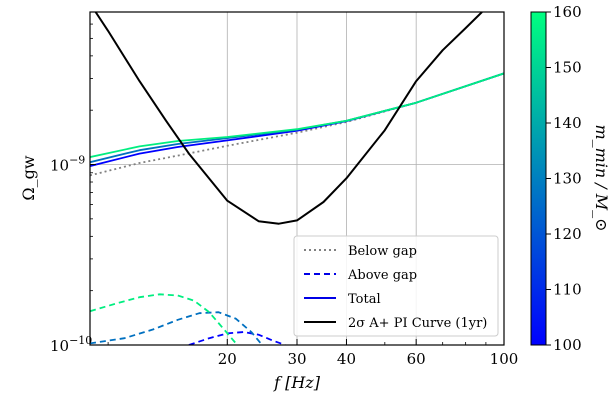 This screenshot has height=399, width=612. What do you see at coordinates (382, 251) in the screenshot?
I see `legend-label: Below gap` at bounding box center [382, 251].